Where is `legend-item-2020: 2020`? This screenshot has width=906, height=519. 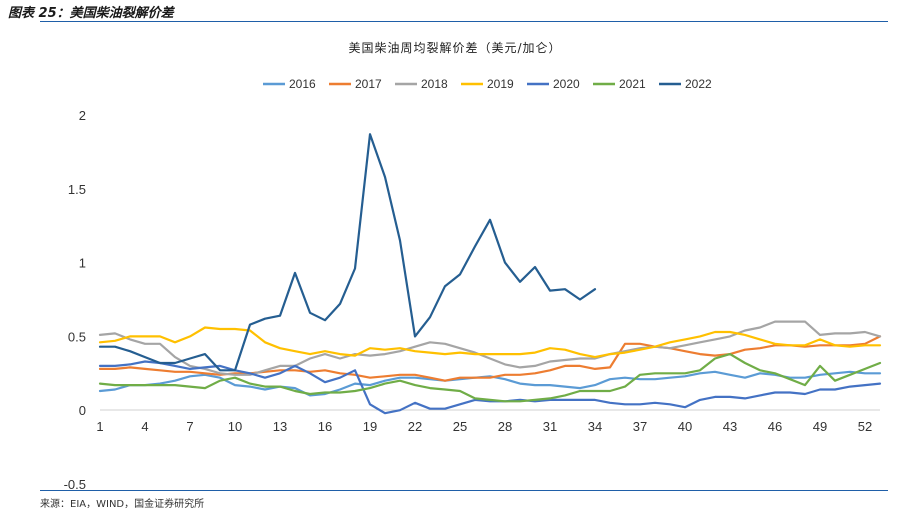 legend-item-2020: 2020 is located at coordinates (553, 84).